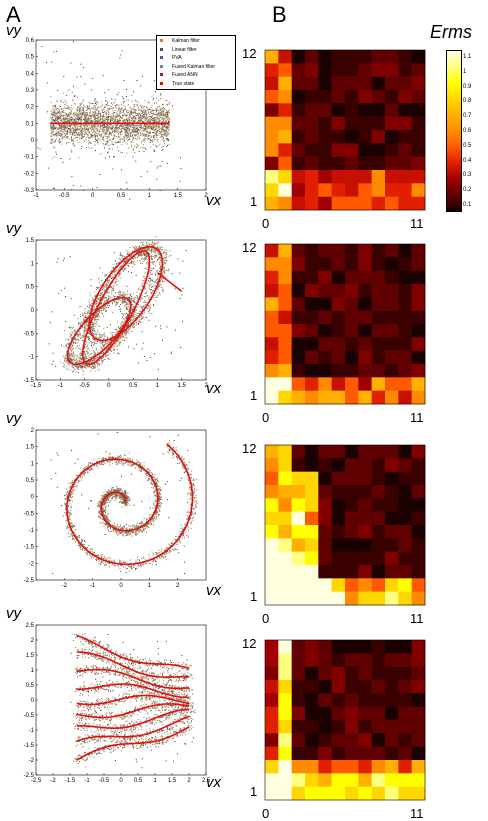  I want to click on vy-axis-label: vy, so click(13, 228).